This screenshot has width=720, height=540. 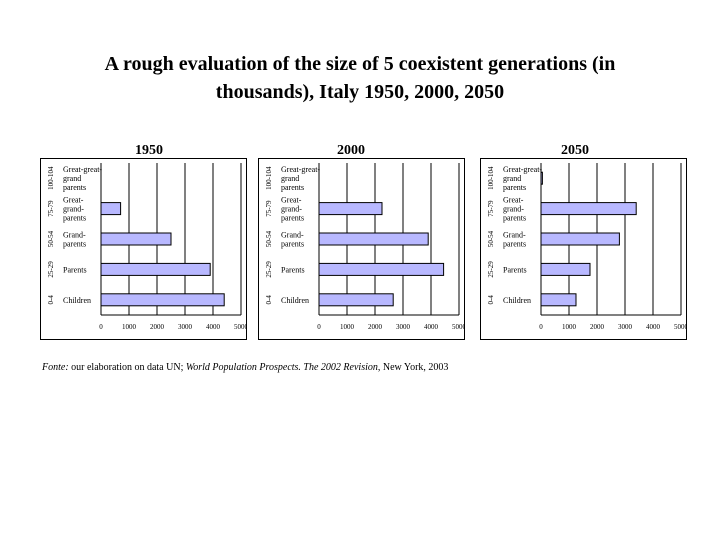 What do you see at coordinates (127, 367) in the screenshot?
I see `source-text-1: our elaboration on data UN;` at bounding box center [127, 367].